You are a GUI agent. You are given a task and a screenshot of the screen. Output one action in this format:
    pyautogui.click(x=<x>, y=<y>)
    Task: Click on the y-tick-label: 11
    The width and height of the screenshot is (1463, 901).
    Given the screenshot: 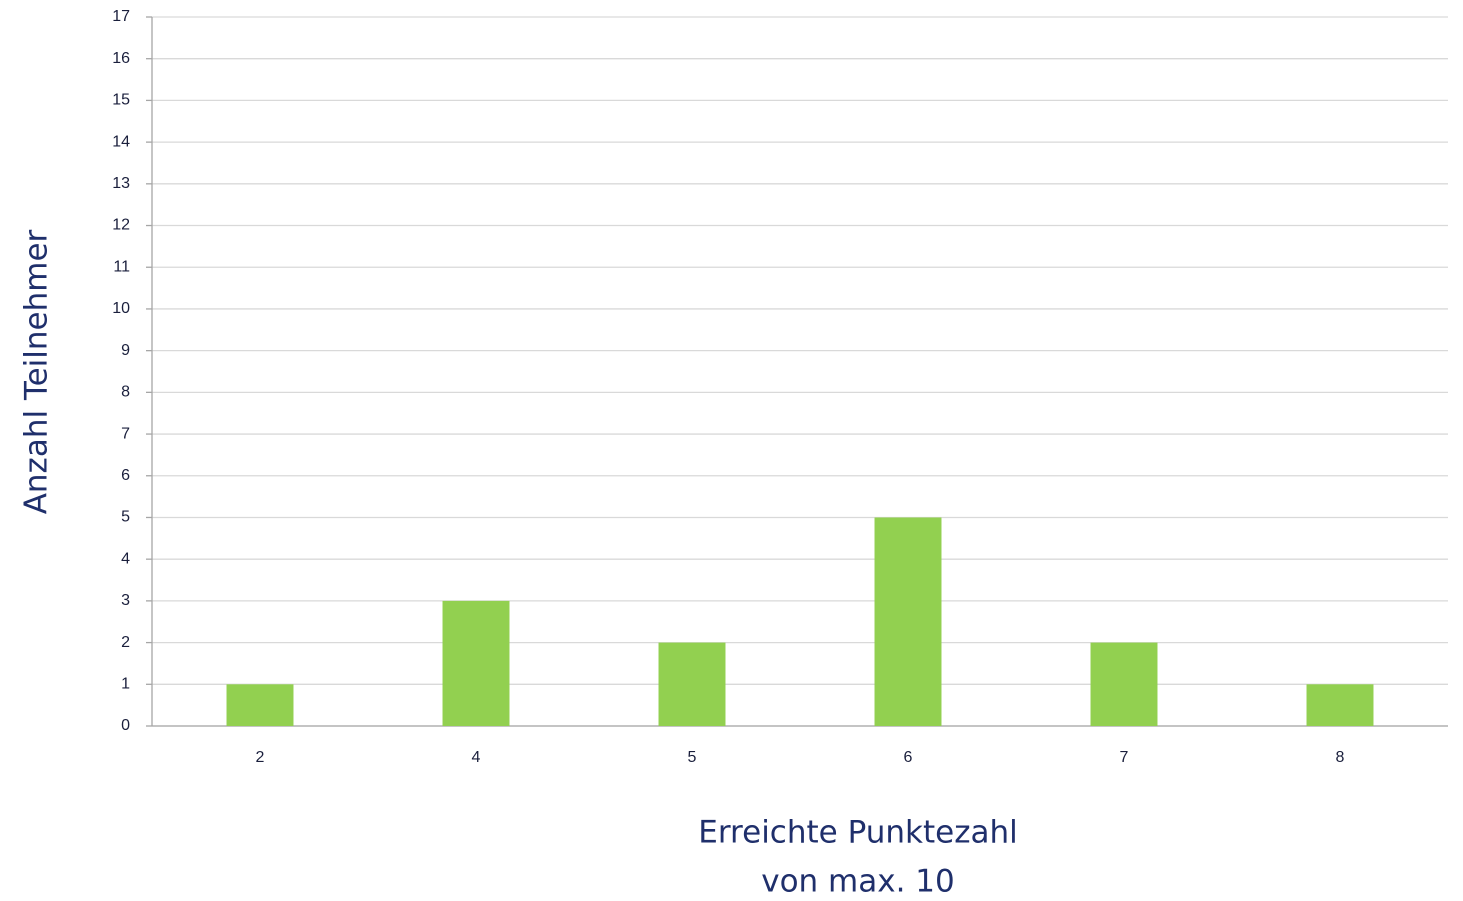 What is the action you would take?
    pyautogui.click(x=121, y=266)
    